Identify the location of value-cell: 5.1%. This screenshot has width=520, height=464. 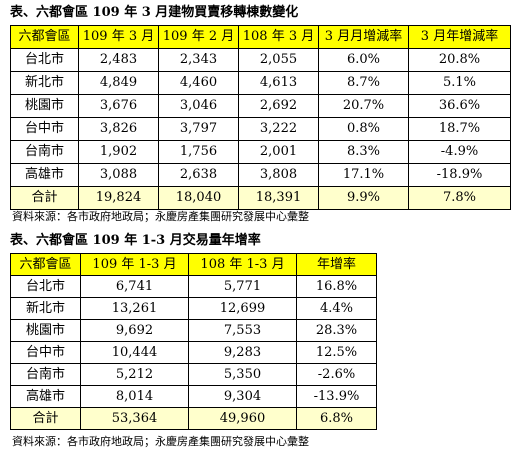
(459, 83).